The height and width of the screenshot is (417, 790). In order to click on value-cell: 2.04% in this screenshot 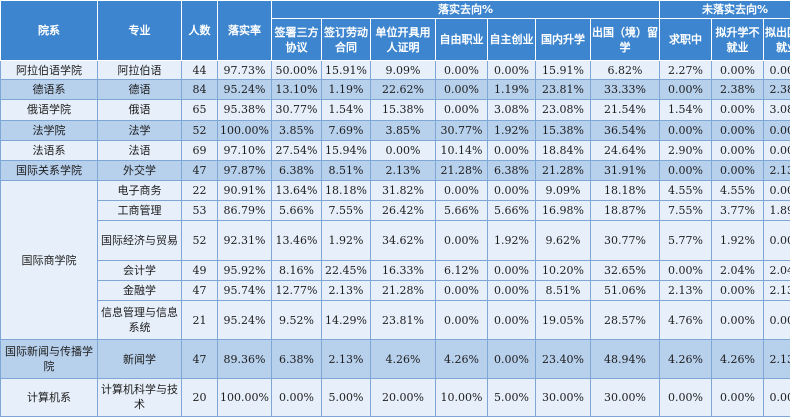, I will do `click(776, 270)`.